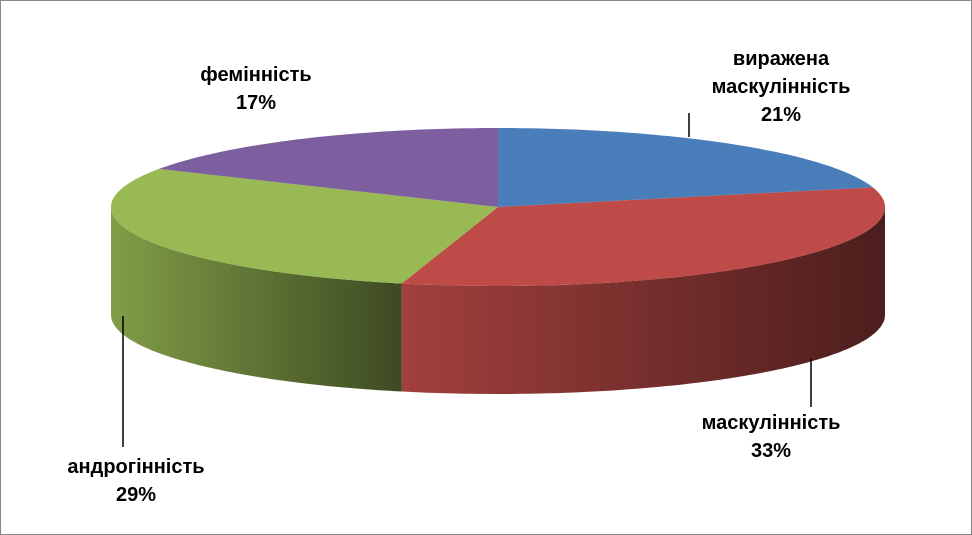 This screenshot has width=972, height=535. Describe the element at coordinates (781, 115) in the screenshot. I see `value-label: 21%` at that location.